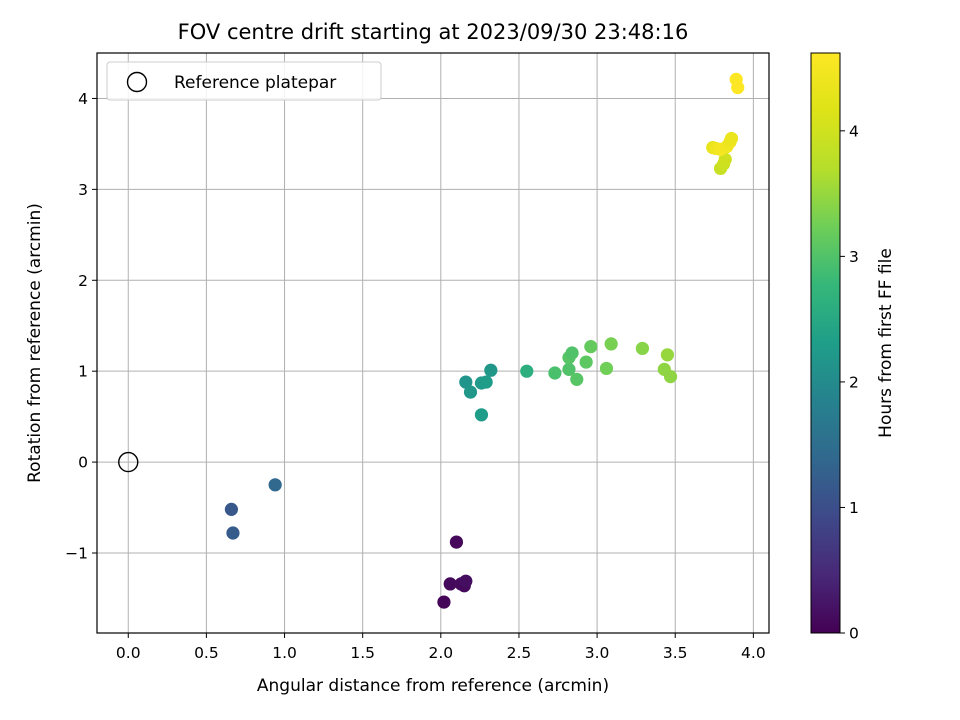 The width and height of the screenshot is (960, 720). What do you see at coordinates (886, 343) in the screenshot?
I see `colorbar-label: Hours from first FF file` at bounding box center [886, 343].